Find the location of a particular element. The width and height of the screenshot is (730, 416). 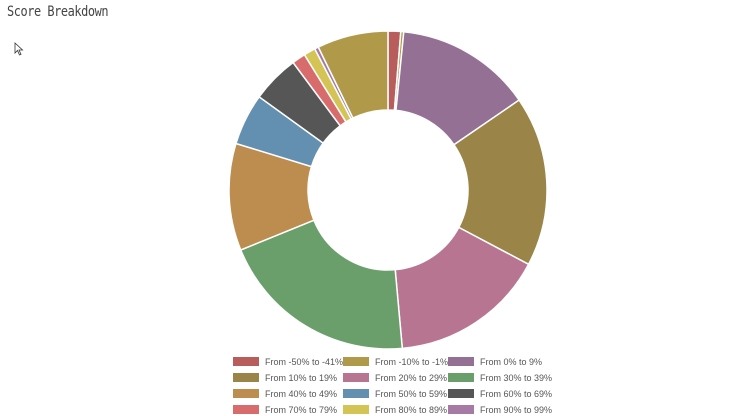

legend-item: From 90% to 99% is located at coordinates (505, 409).